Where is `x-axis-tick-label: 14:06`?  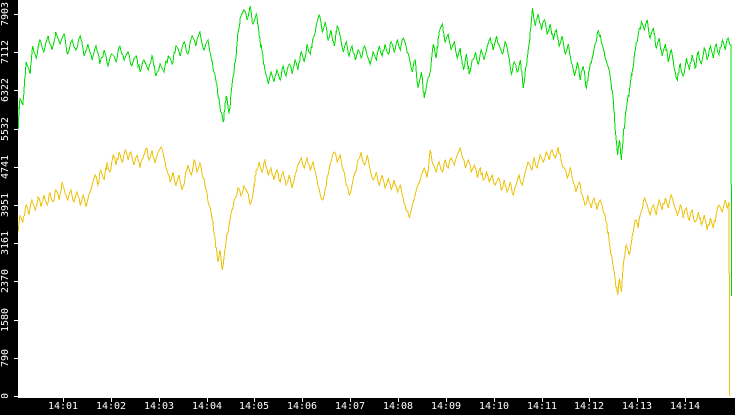
x-axis-tick-label: 14:06 is located at coordinates (302, 406).